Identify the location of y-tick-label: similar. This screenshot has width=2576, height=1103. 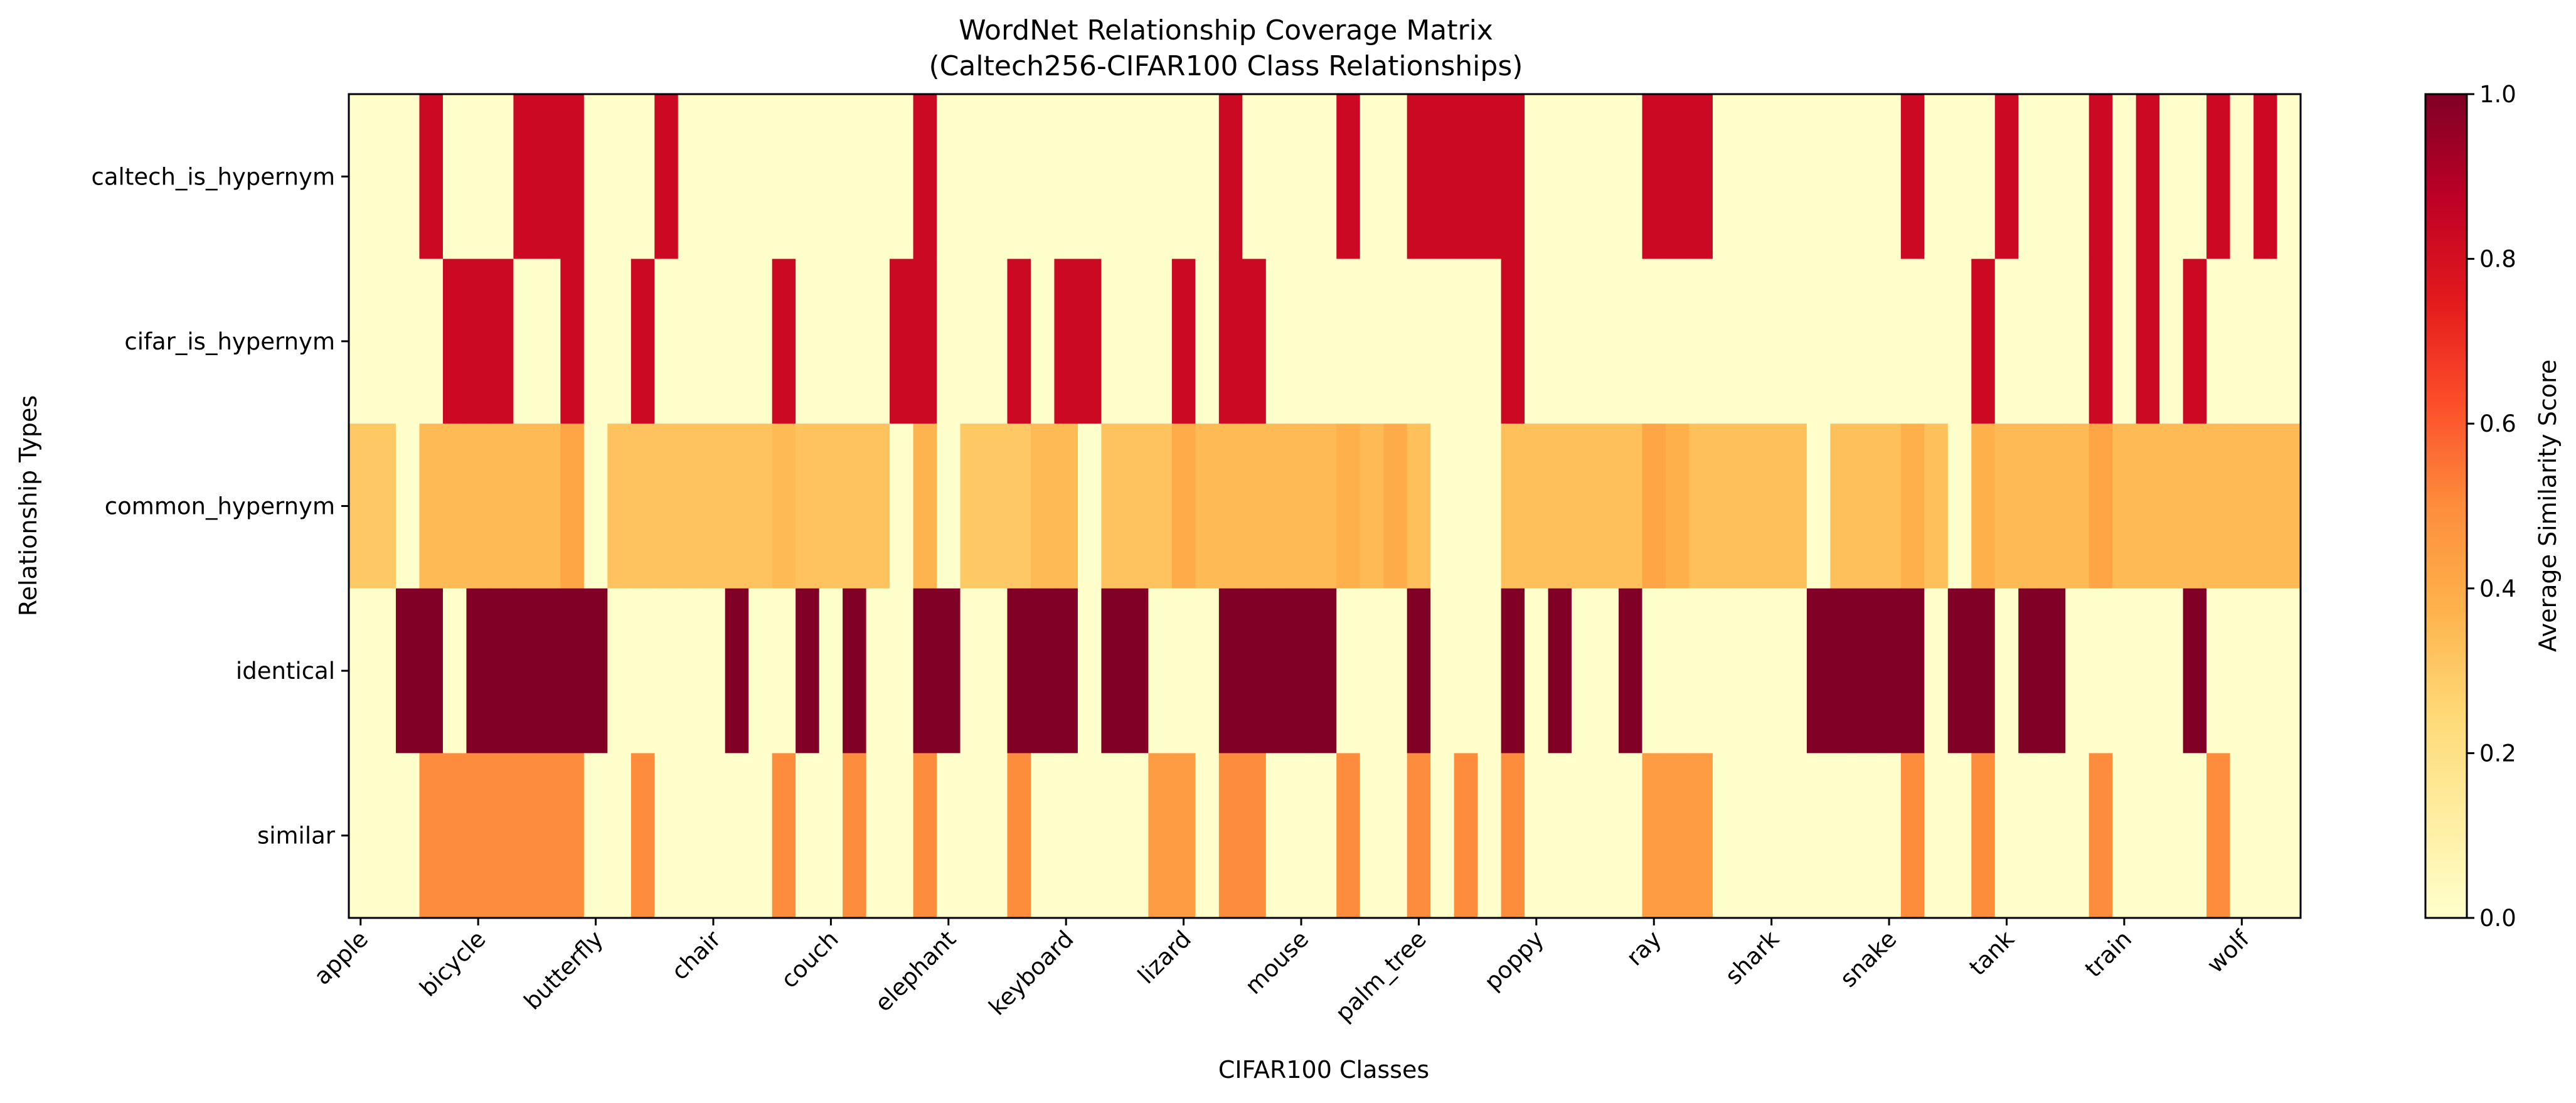
(296, 836).